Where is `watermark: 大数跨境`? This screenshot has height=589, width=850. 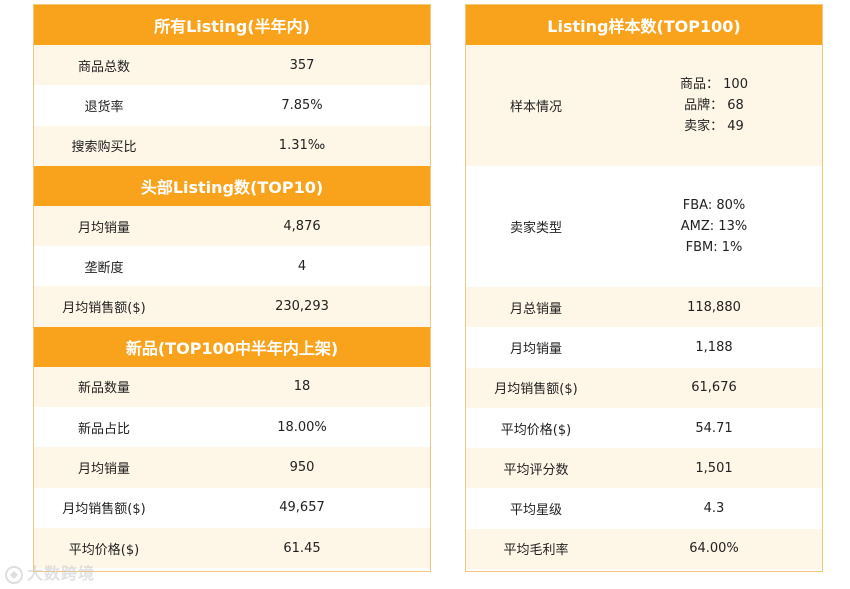 watermark: 大数跨境 is located at coordinates (49, 572).